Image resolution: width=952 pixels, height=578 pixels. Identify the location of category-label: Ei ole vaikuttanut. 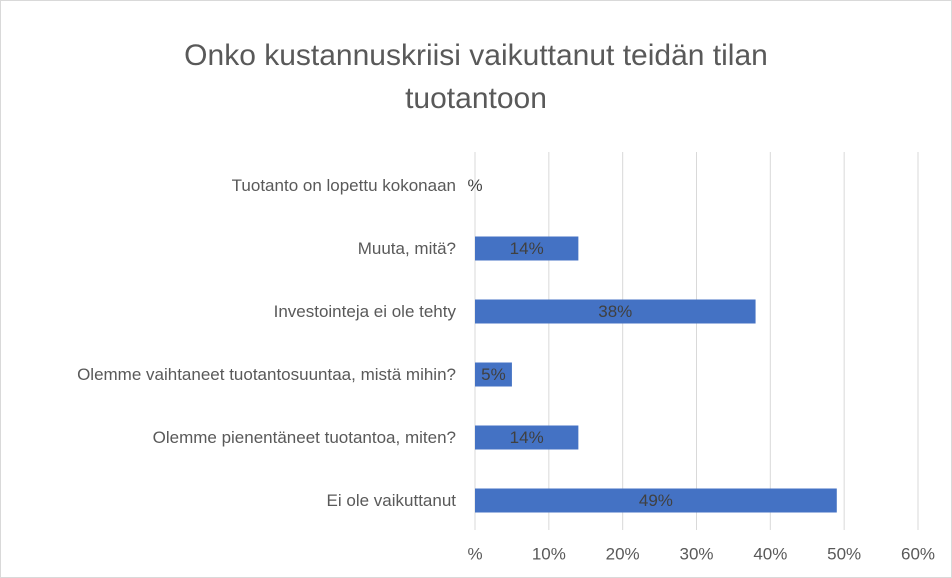
(391, 500).